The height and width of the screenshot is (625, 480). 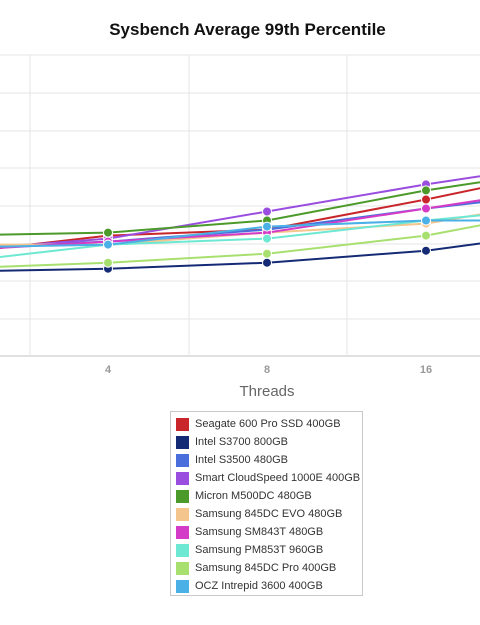 What do you see at coordinates (259, 586) in the screenshot?
I see `legend-label: OCZ Intrepid 3600 400GB` at bounding box center [259, 586].